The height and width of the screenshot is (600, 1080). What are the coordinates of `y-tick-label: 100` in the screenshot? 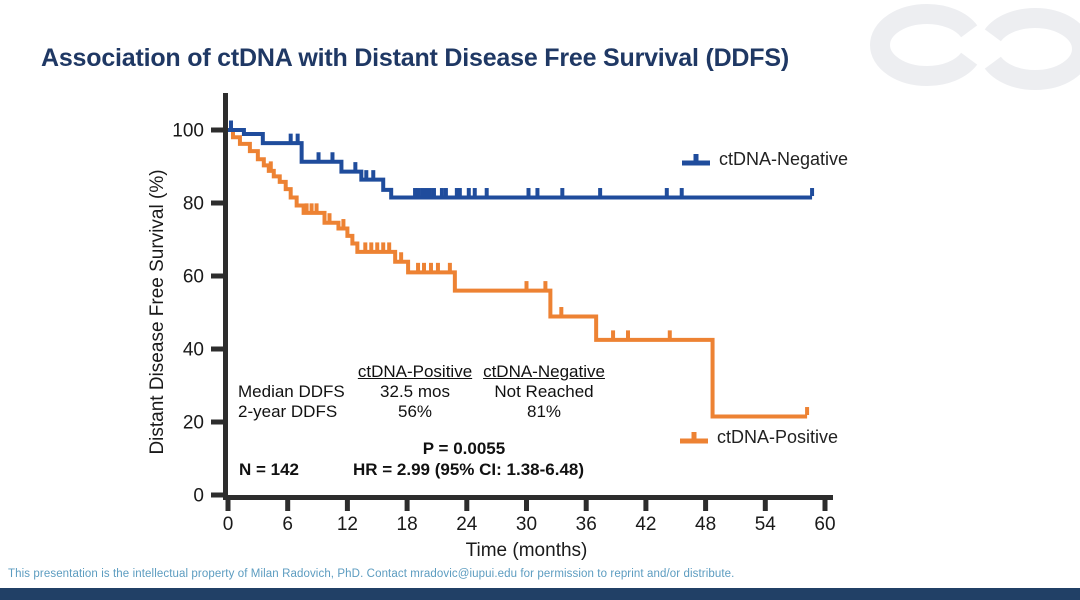 It's located at (188, 131).